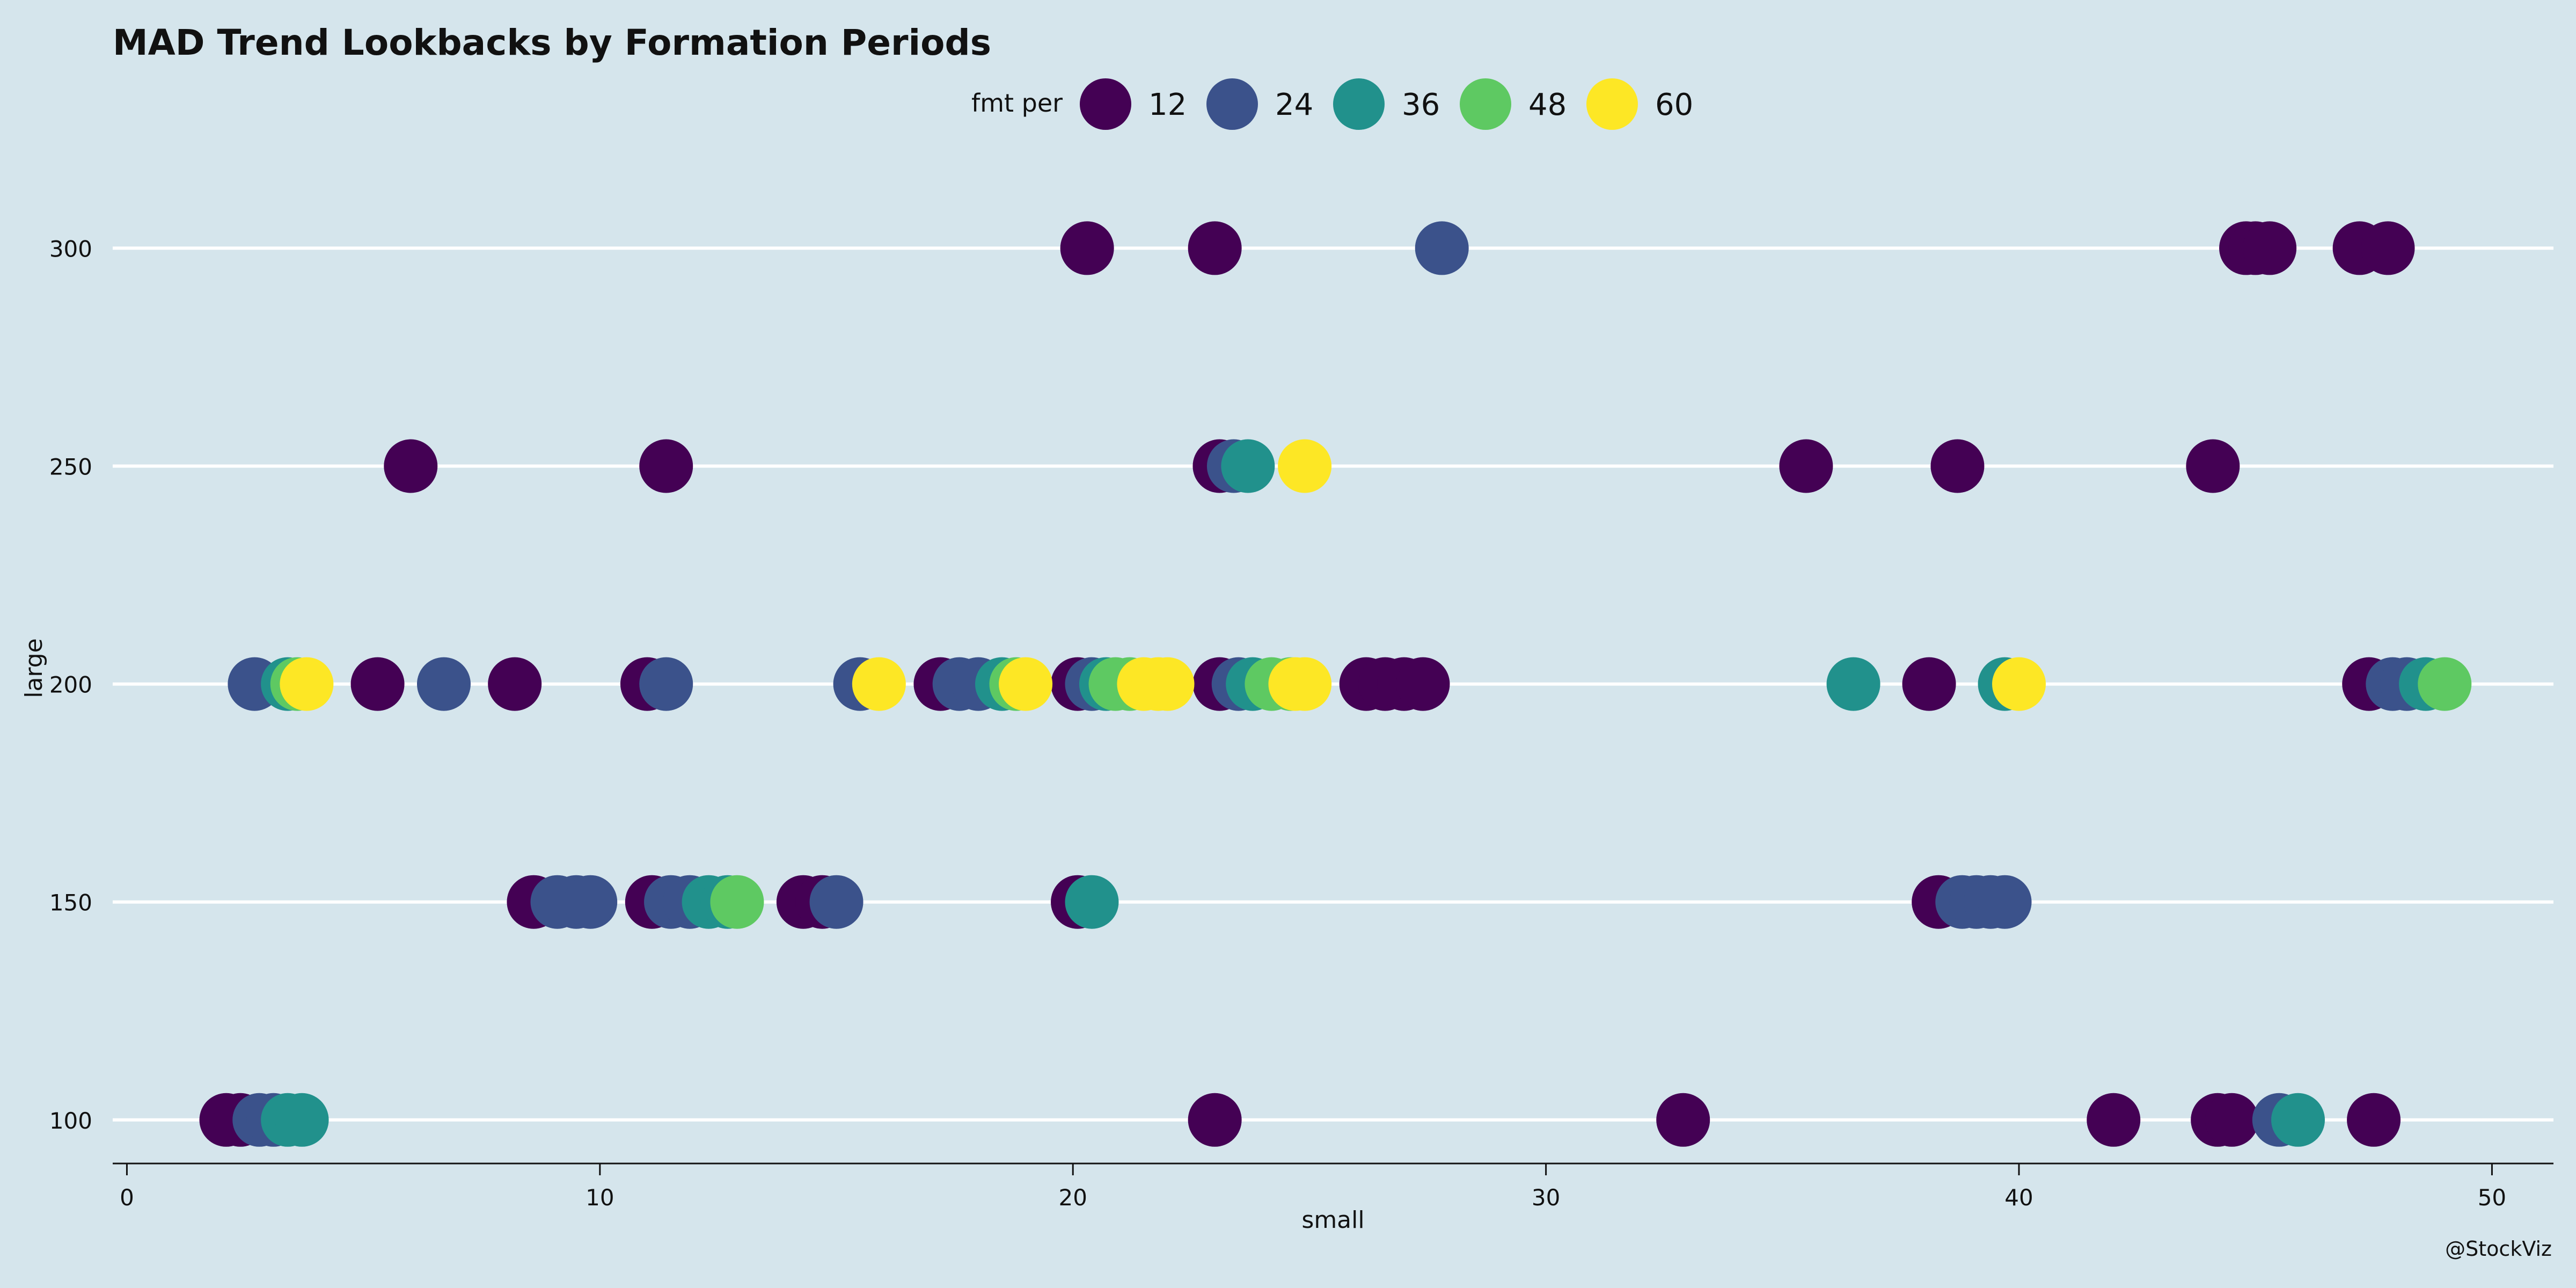 This screenshot has height=1288, width=2576. What do you see at coordinates (1546, 1197) in the screenshot?
I see `x-tick-label: 30` at bounding box center [1546, 1197].